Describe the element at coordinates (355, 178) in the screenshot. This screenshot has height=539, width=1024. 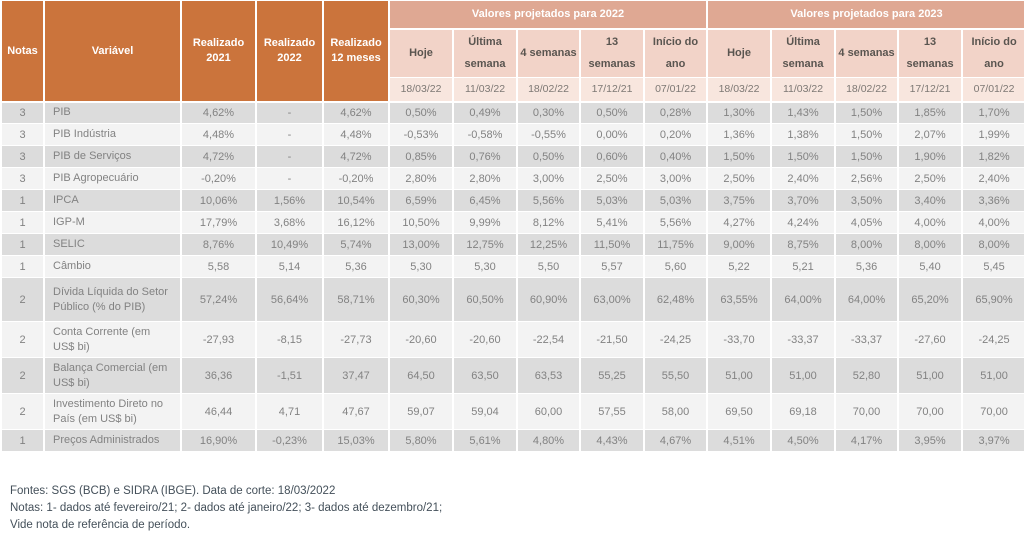
I see `realizado-cell: -0,20%` at that location.